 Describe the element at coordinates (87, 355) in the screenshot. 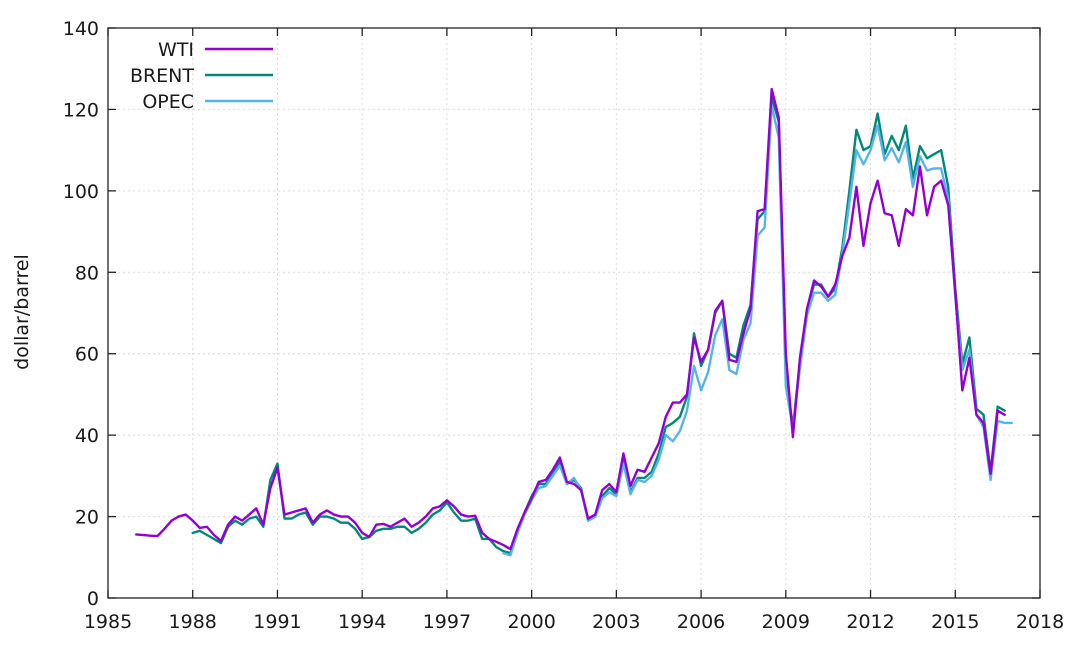

I see `y-tick-label: 60` at that location.